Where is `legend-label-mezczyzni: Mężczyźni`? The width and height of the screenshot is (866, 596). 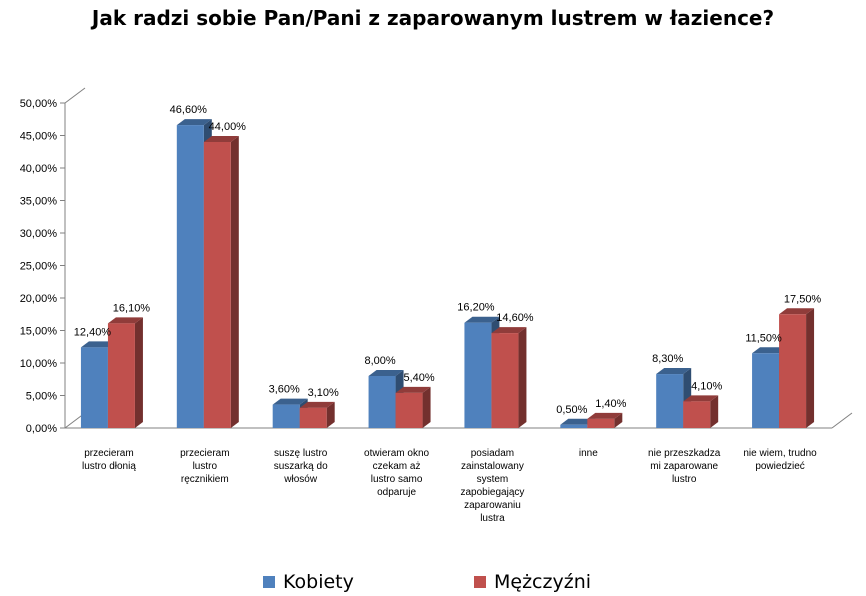
legend-label-mezczyzni: Mężczyźni is located at coordinates (543, 582).